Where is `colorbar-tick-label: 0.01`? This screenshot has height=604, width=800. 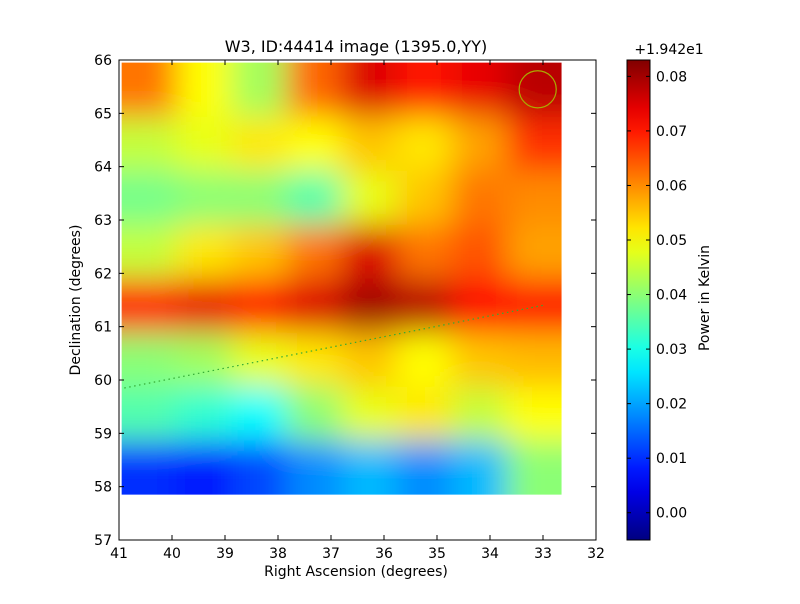
colorbar-tick-label: 0.01 is located at coordinates (671, 459).